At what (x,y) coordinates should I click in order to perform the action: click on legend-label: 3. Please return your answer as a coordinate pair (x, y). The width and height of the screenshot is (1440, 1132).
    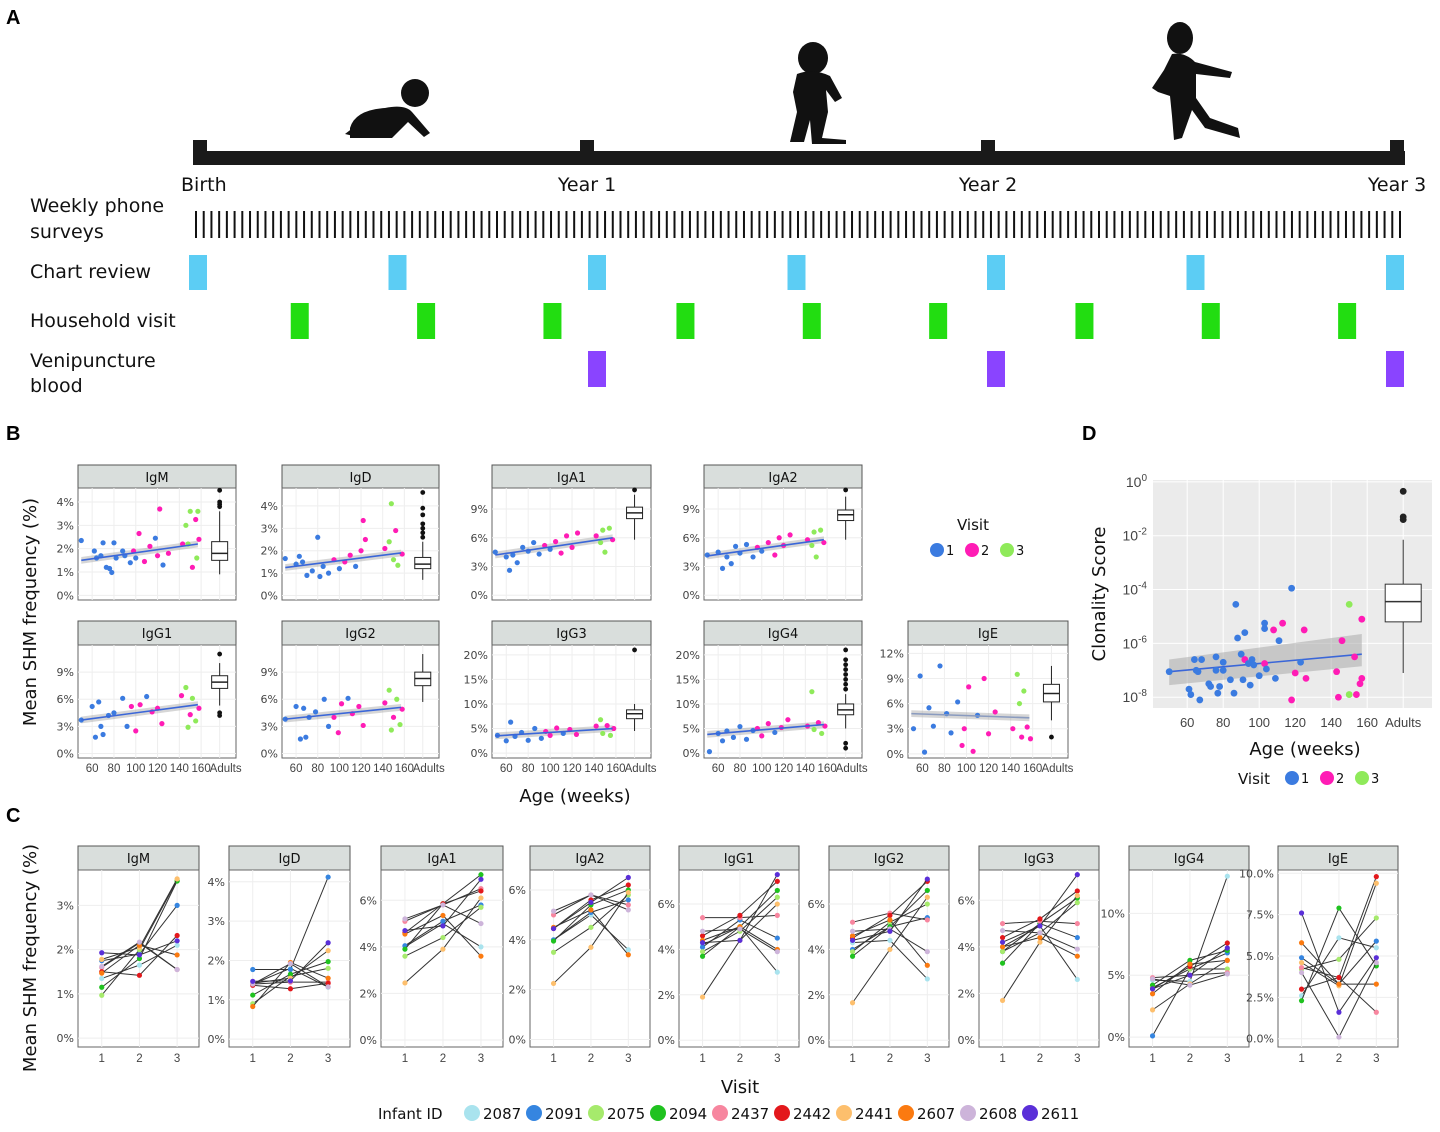
    Looking at the image, I should click on (1020, 551).